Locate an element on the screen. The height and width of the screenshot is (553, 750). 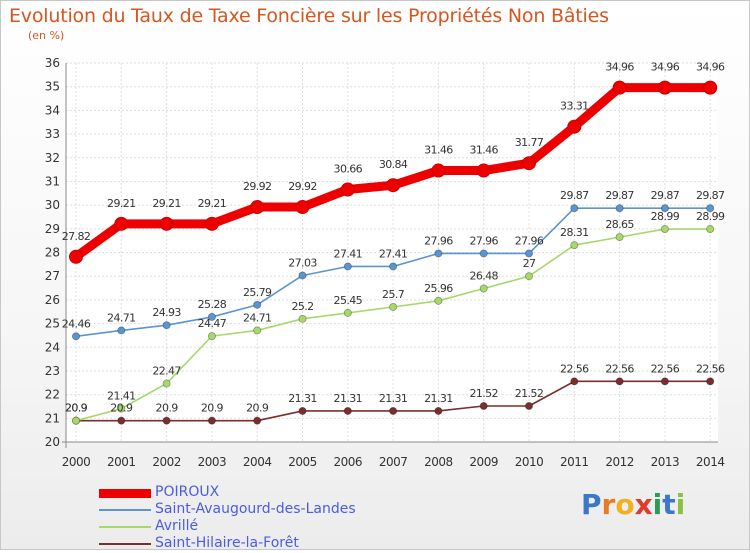
data-label: 21.52 is located at coordinates (529, 393).